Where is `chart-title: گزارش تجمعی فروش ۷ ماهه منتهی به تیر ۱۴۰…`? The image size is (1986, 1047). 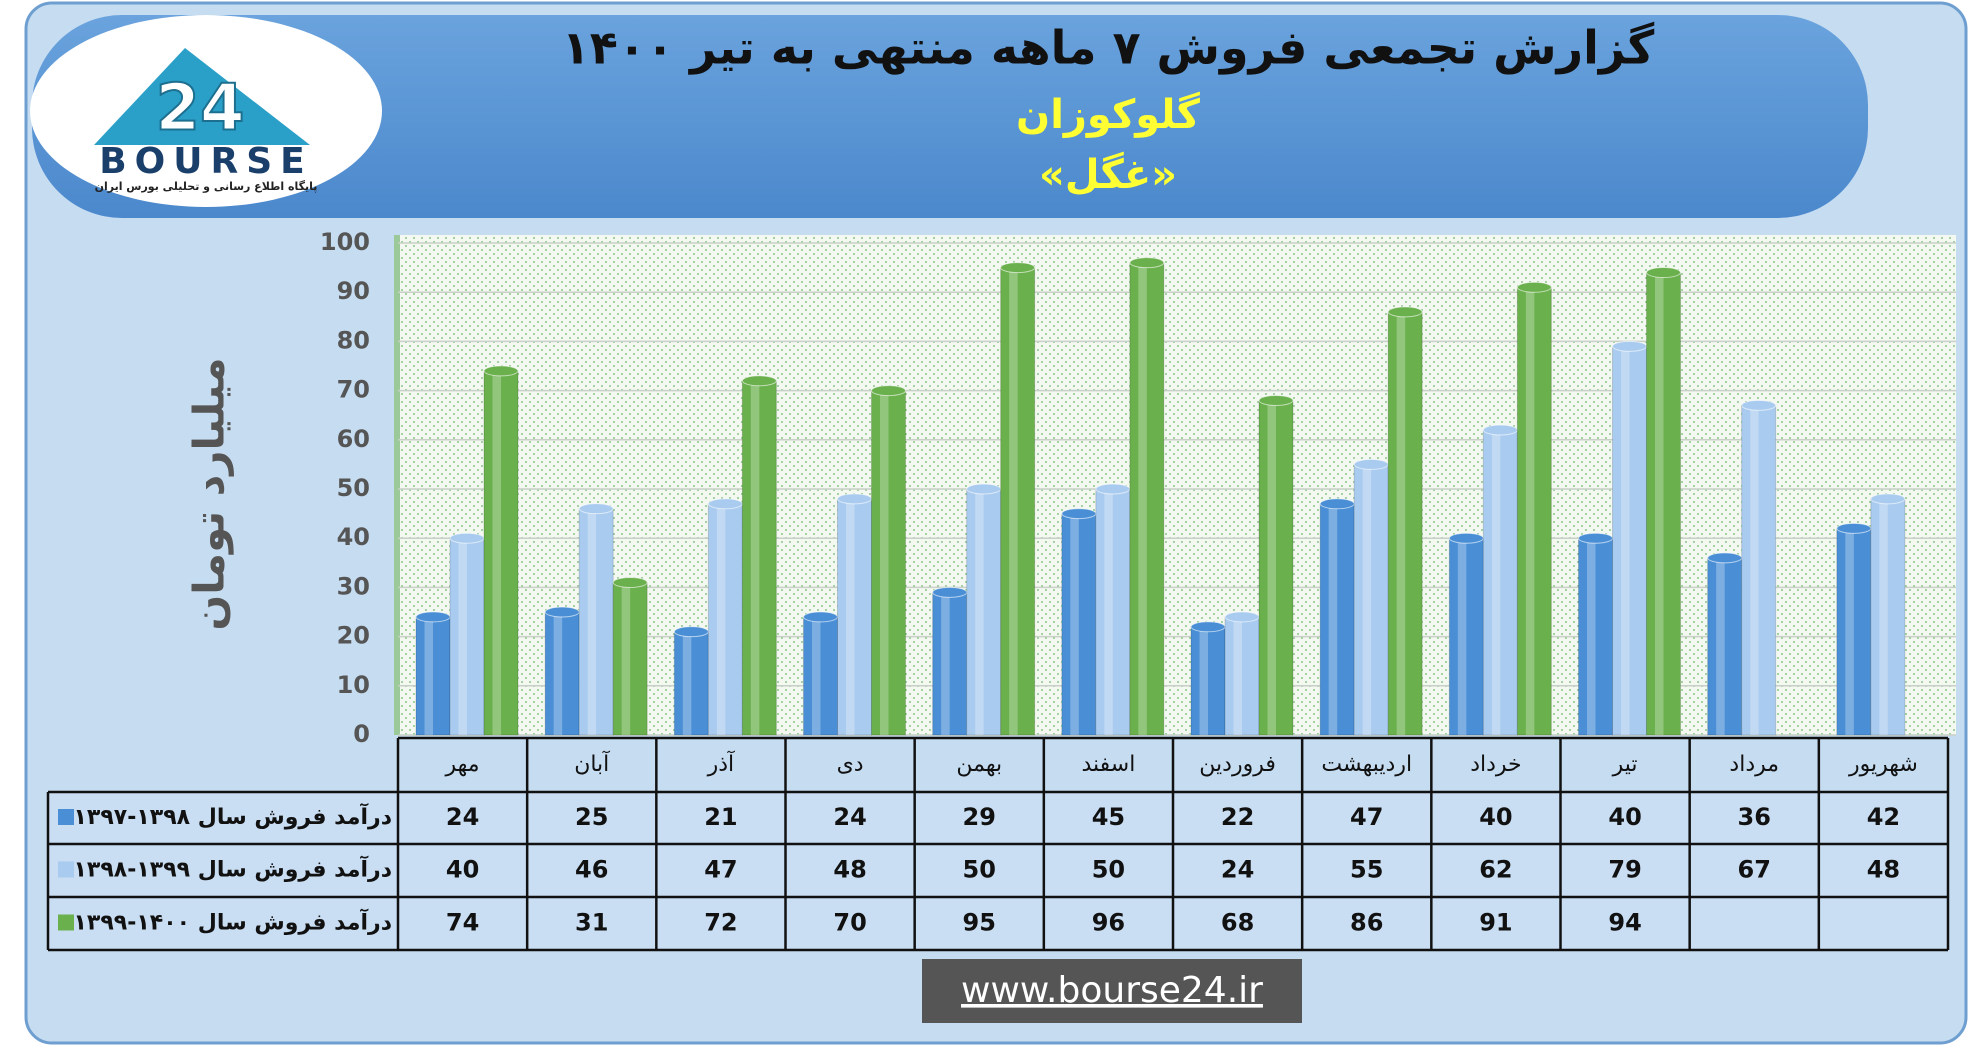 chart-title: گزارش تجمعی فروش ۷ ماهه منتهی به تیر ۱۴۰… is located at coordinates (1108, 48).